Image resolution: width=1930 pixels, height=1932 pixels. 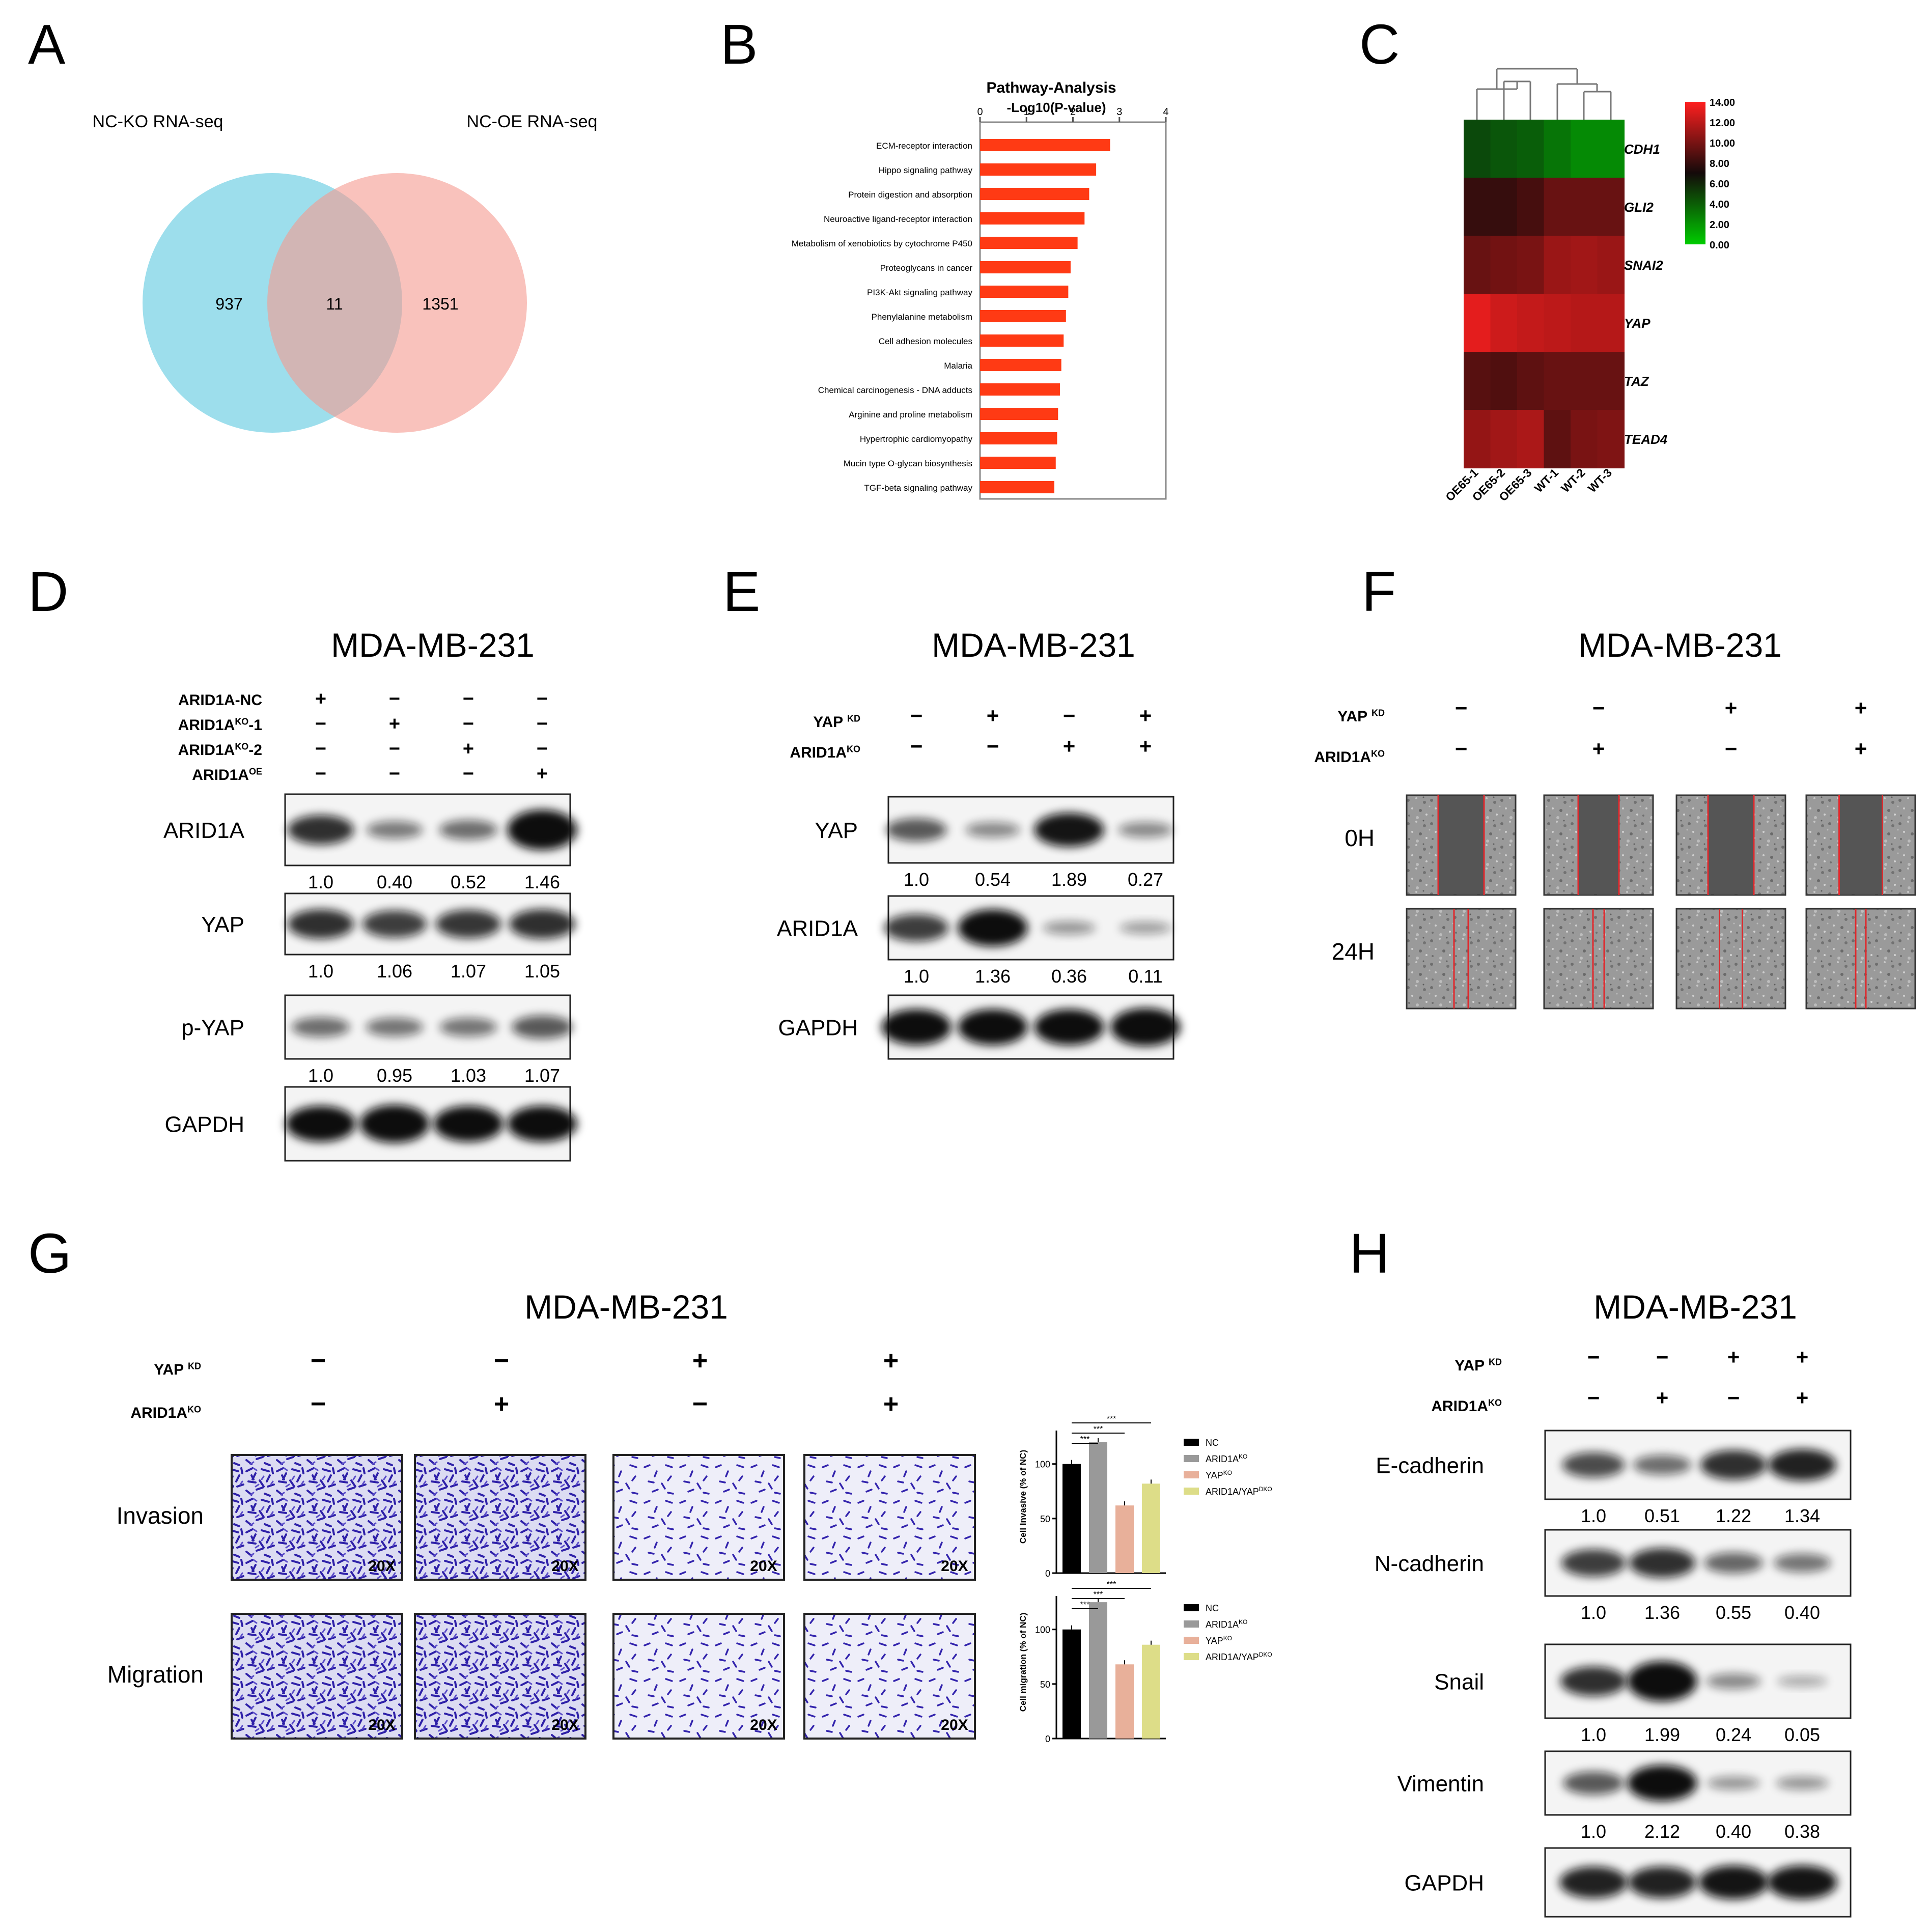 What do you see at coordinates (926, 268) in the screenshot?
I see `pathway-category-label: Proteoglycans in cancer` at bounding box center [926, 268].